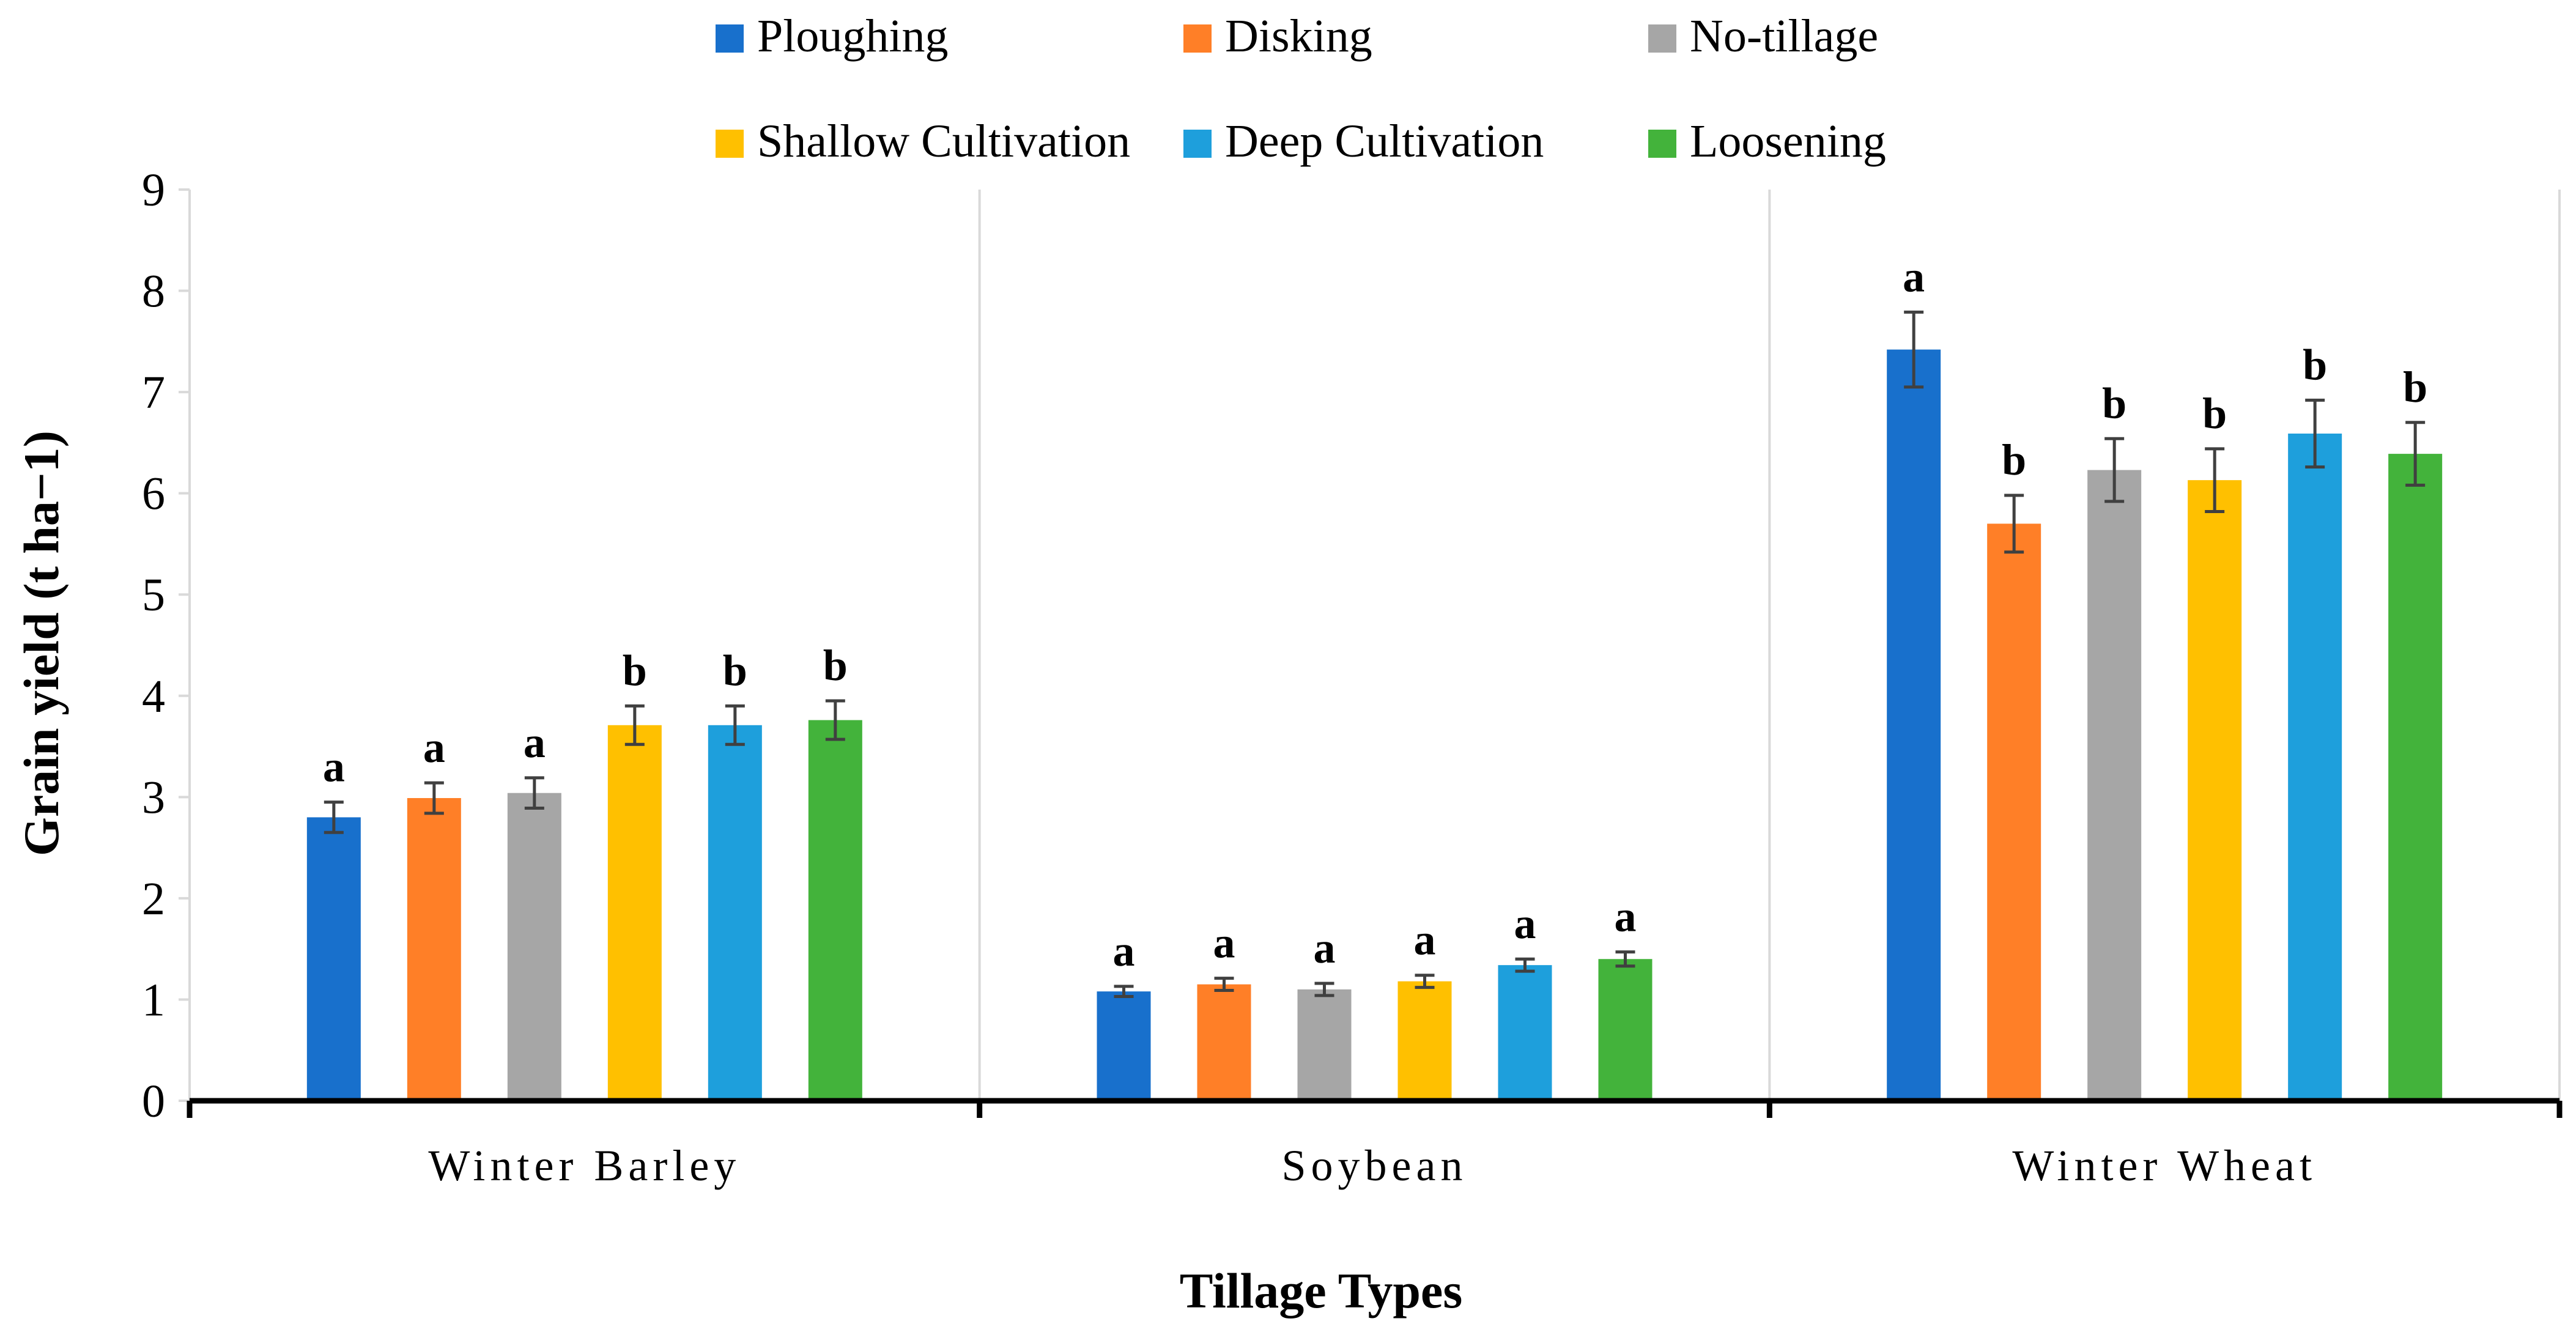 The image size is (2576, 1335). What do you see at coordinates (1788, 141) in the screenshot?
I see `legend-label: Loosening` at bounding box center [1788, 141].